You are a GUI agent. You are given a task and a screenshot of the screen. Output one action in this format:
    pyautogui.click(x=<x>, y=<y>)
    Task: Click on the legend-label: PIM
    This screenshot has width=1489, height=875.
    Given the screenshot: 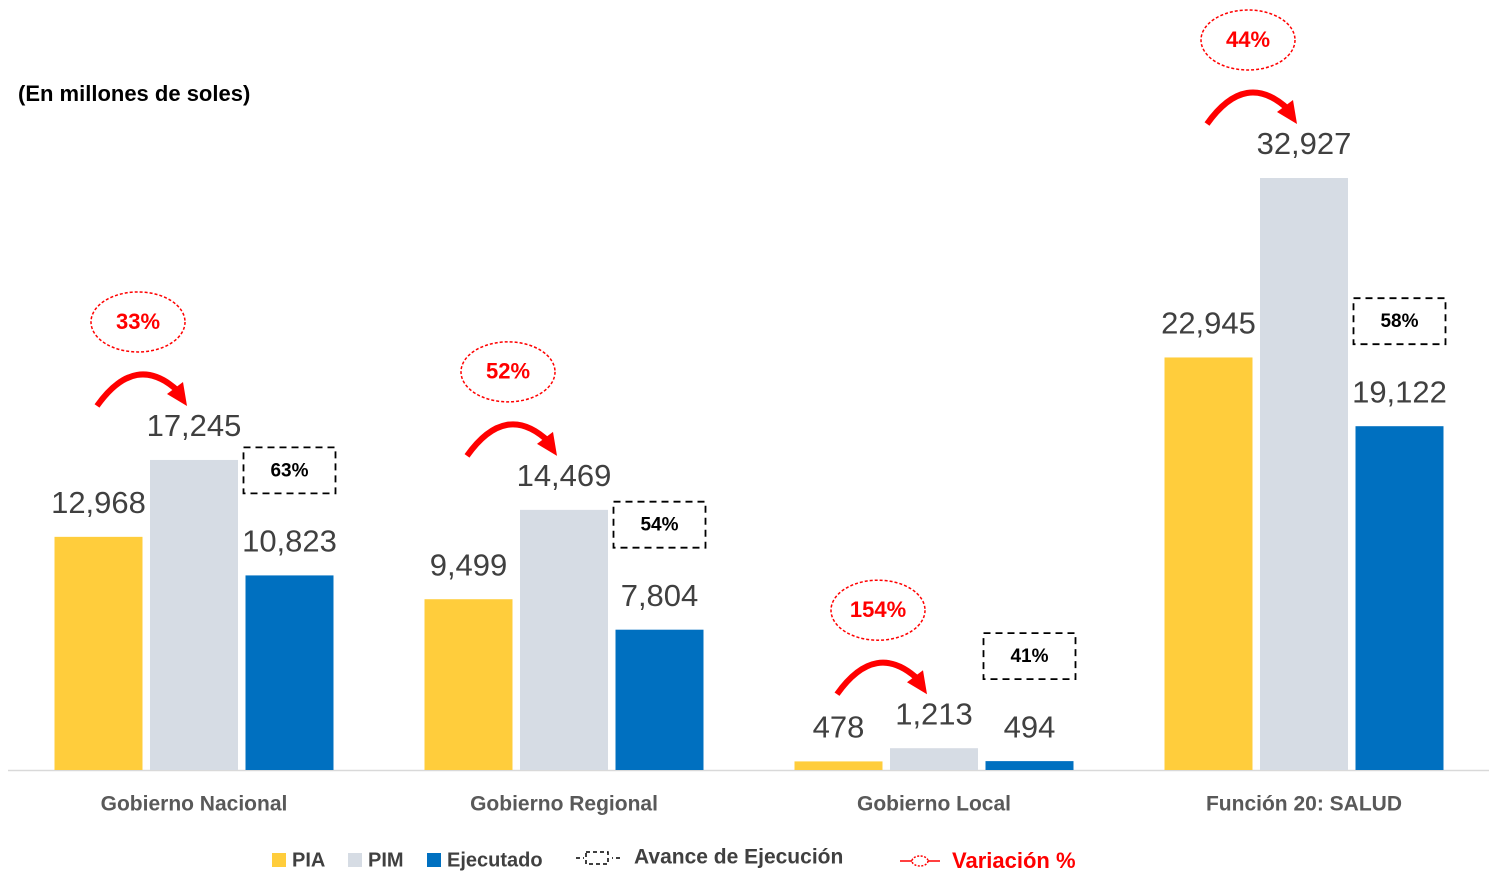 What is the action you would take?
    pyautogui.click(x=386, y=860)
    